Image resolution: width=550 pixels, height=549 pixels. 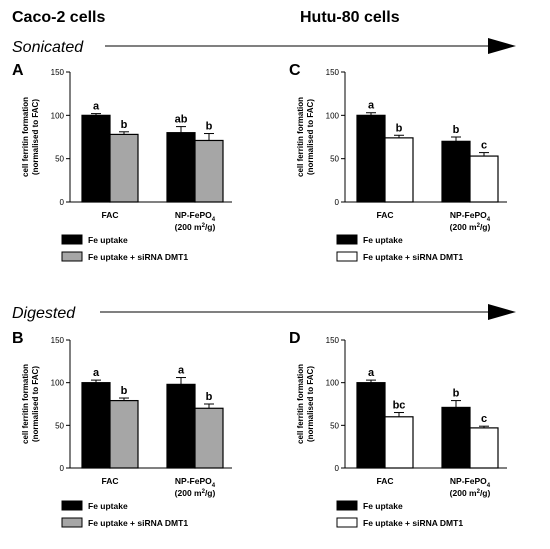 What do you see at coordinates (18, 70) in the screenshot?
I see `panel-letter: A` at bounding box center [18, 70].